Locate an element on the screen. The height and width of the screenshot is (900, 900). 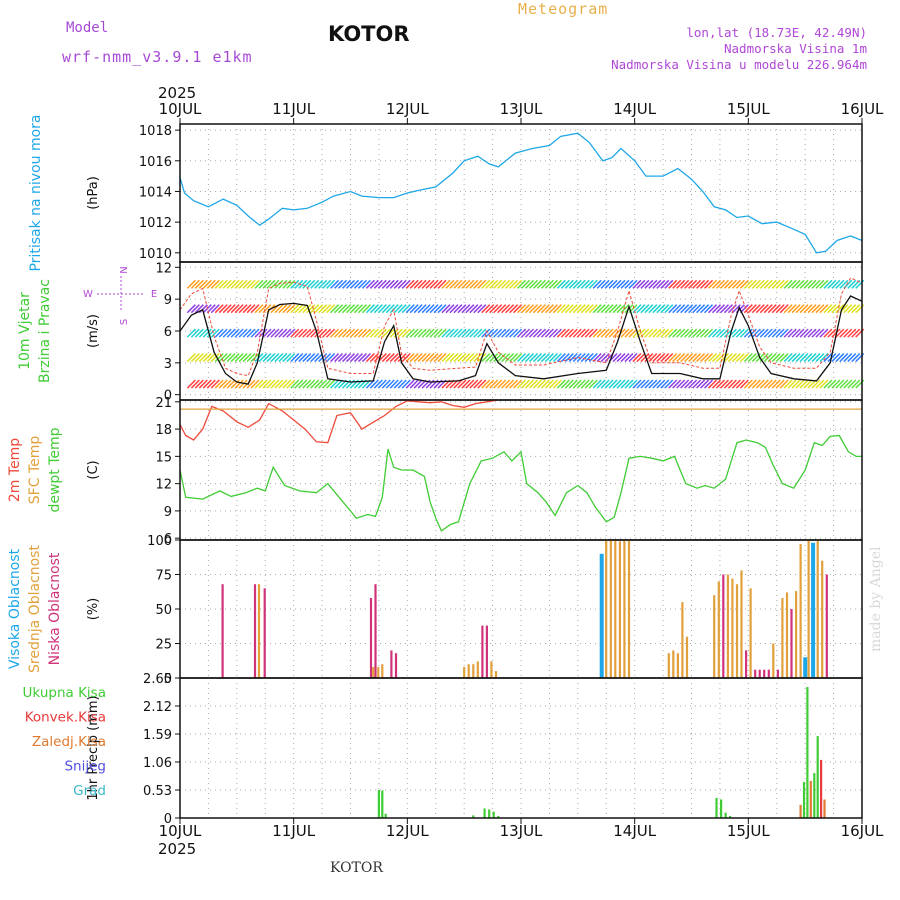
y-tick-label: 12 is located at coordinates (163, 268).